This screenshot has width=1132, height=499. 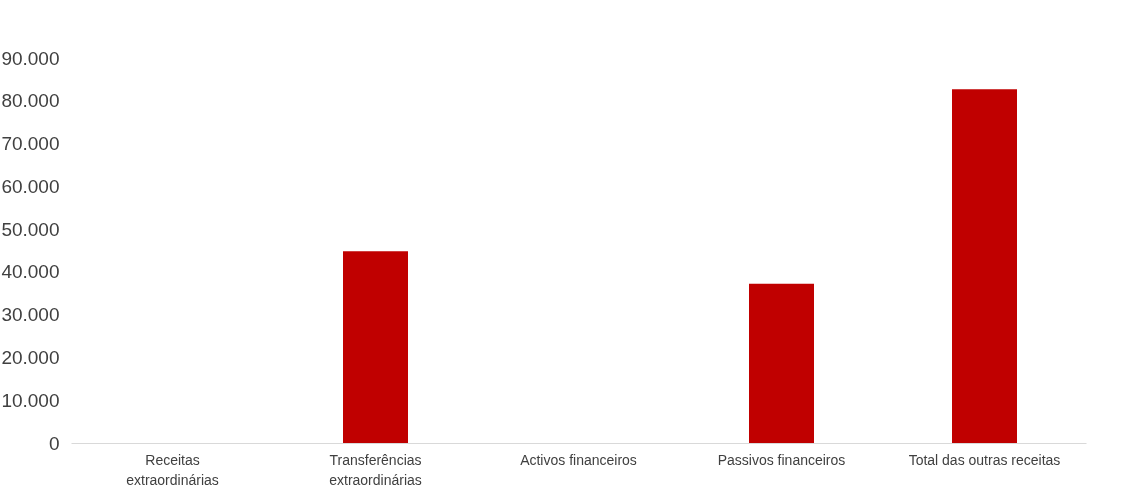 I want to click on y-tick-label: 30.000, so click(x=30, y=315).